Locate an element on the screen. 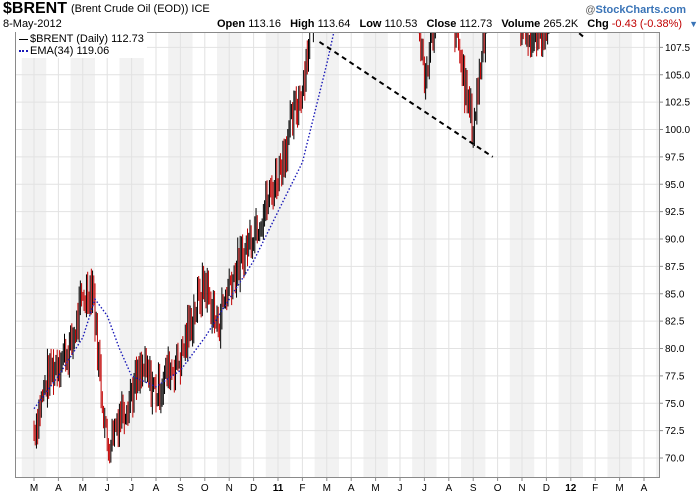 This screenshot has height=500, width=700. x-tick-label: 11 is located at coordinates (278, 488).